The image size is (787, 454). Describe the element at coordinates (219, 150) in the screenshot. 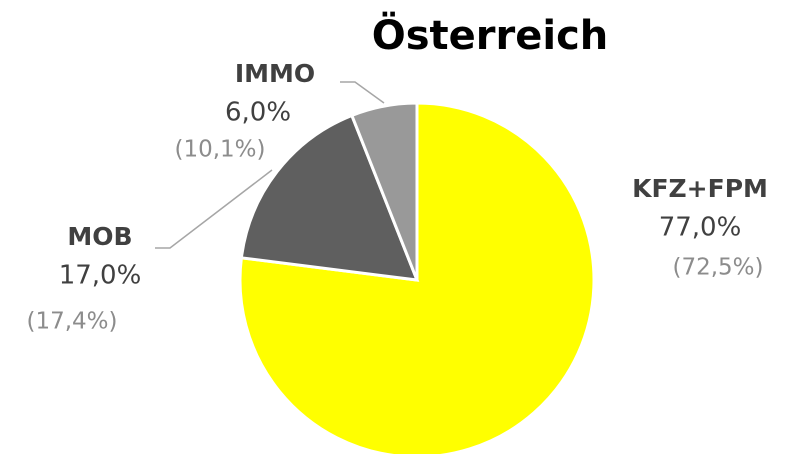

I see `comparison-label: (10,1%)` at that location.